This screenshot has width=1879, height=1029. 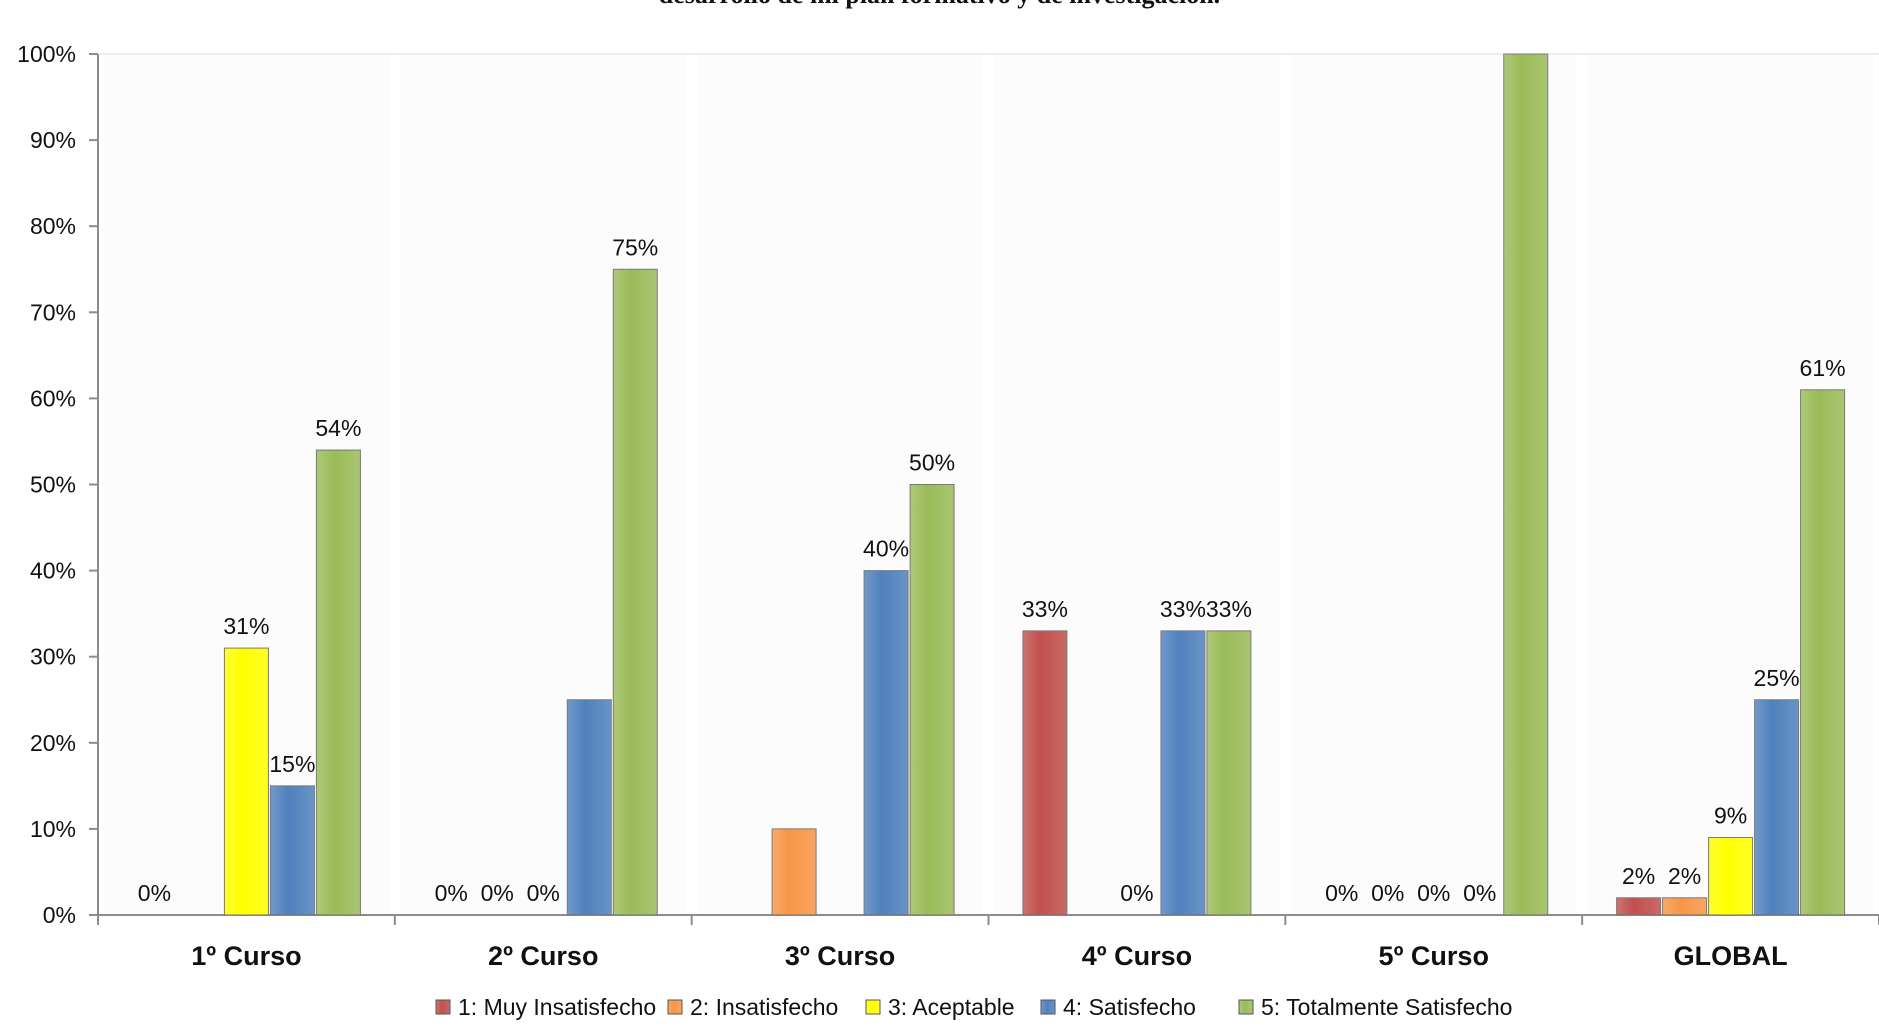 What do you see at coordinates (886, 743) in the screenshot?
I see `bar-4-satisfecho-3-curso` at bounding box center [886, 743].